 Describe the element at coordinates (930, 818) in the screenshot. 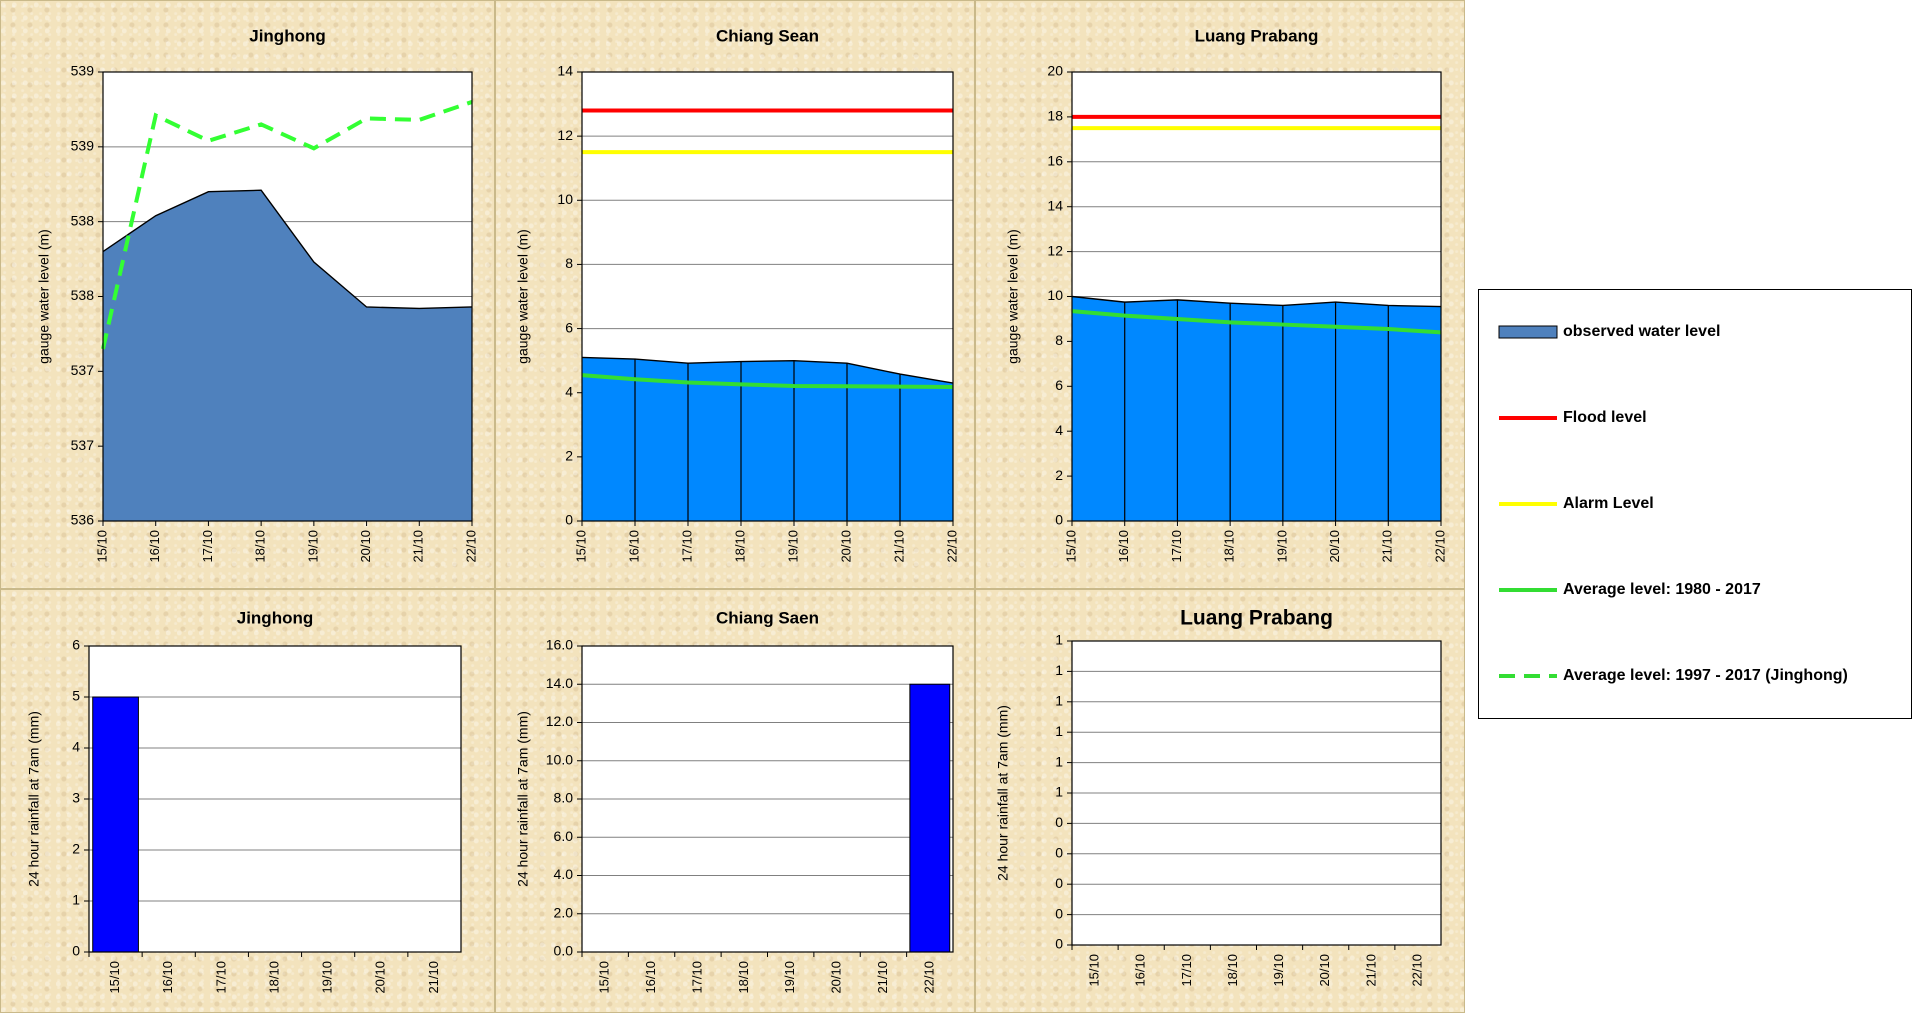

I see `rainfall-bar` at that location.